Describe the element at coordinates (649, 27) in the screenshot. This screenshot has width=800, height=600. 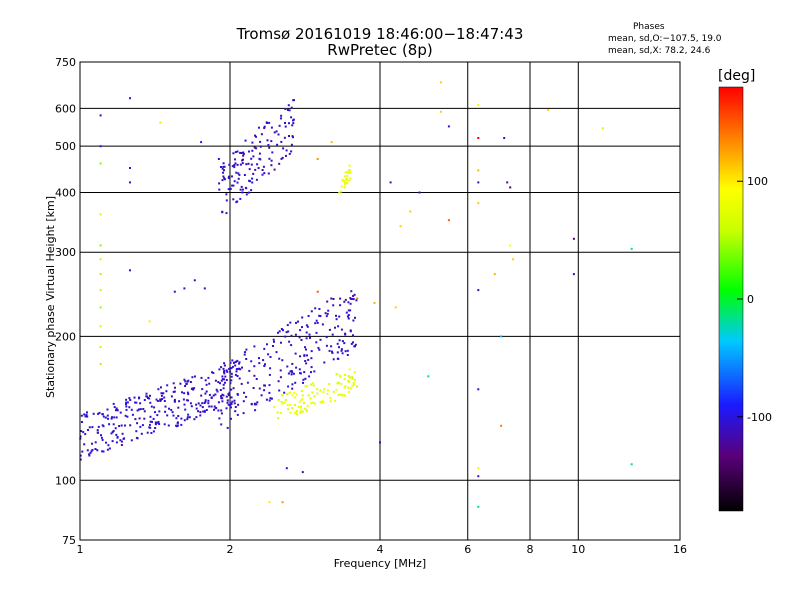
I see `phase-stats-header: Phases` at that location.